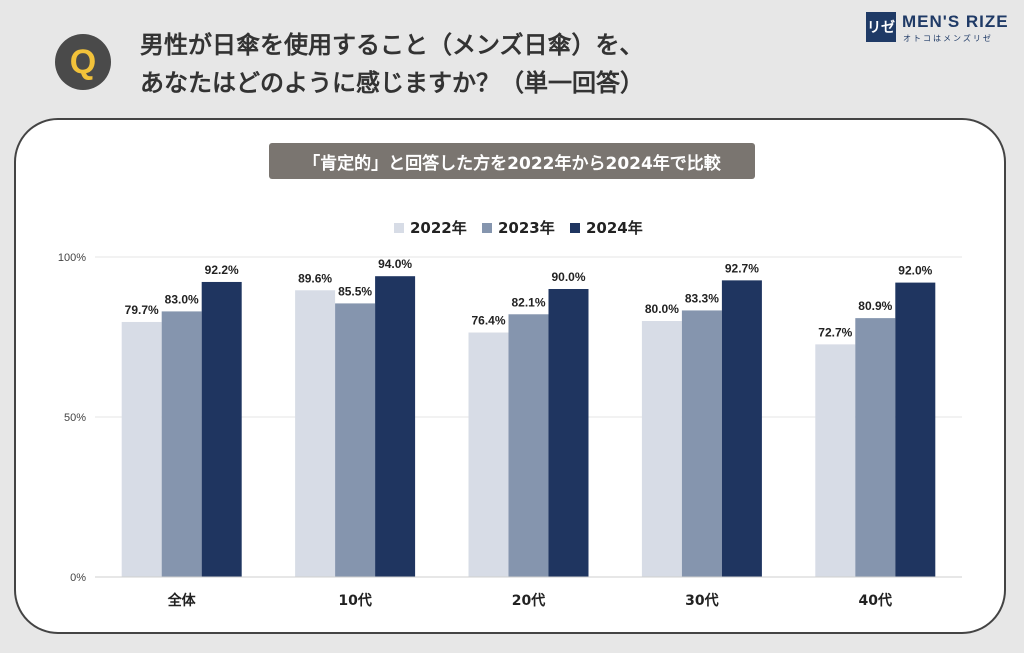  I want to click on y-tick-label-0: 0%, so click(78, 578).